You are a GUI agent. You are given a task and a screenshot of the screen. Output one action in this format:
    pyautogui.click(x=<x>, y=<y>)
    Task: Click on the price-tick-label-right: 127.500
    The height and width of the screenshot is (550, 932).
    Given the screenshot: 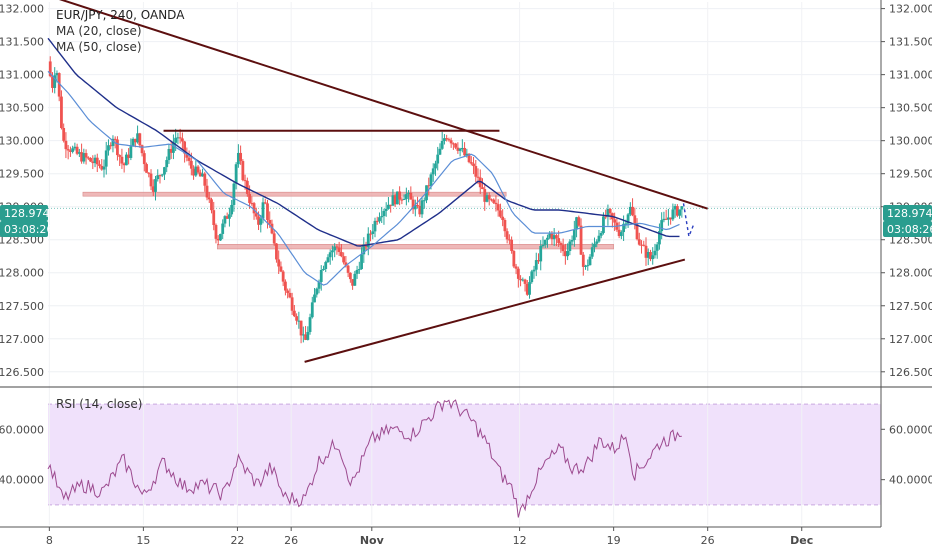 What is the action you would take?
    pyautogui.click(x=910, y=306)
    